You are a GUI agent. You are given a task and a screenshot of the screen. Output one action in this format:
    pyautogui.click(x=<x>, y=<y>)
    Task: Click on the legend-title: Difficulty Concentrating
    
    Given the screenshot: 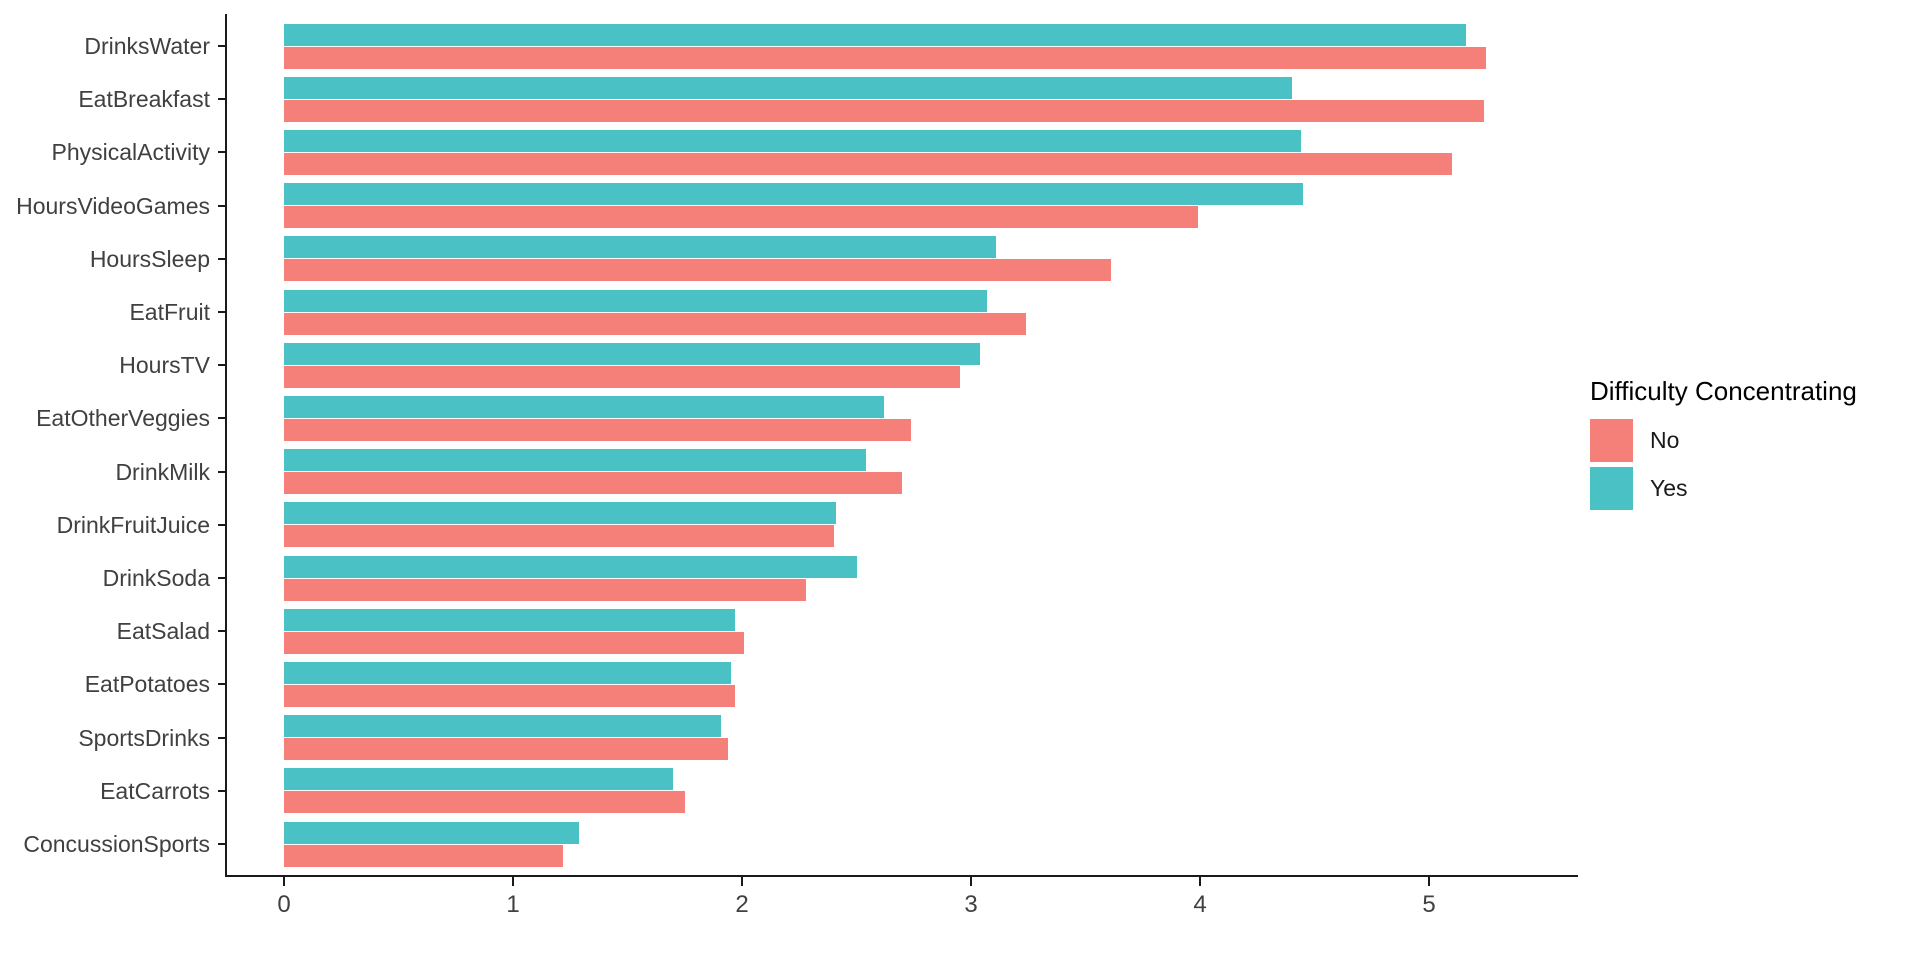 What is the action you would take?
    pyautogui.click(x=1723, y=391)
    